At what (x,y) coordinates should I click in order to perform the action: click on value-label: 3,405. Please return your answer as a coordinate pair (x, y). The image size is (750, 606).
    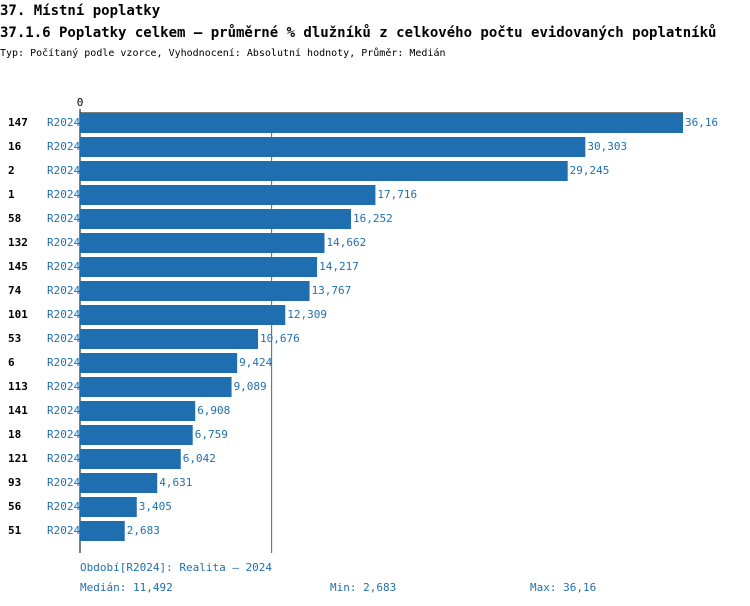
    Looking at the image, I should click on (155, 506).